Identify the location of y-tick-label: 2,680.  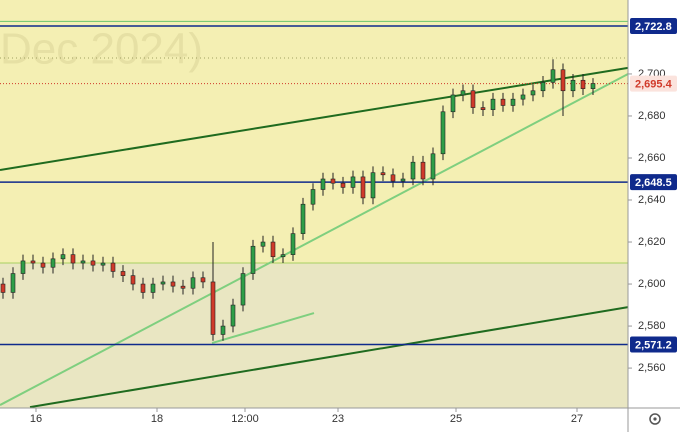
(652, 116).